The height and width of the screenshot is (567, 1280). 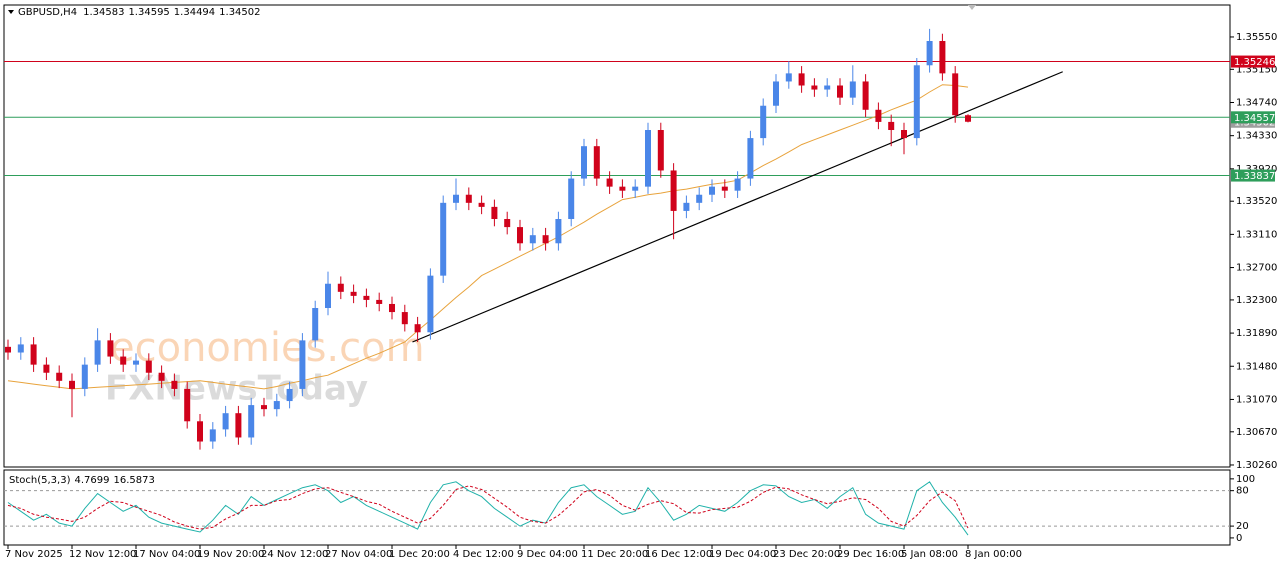 I want to click on x-tick-label: 7 Nov 2025, so click(x=34, y=554).